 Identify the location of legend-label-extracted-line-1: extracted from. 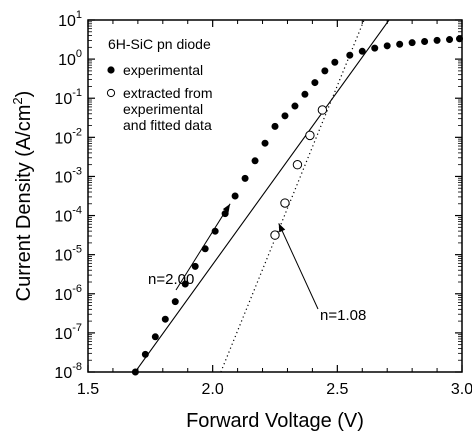
(167, 93).